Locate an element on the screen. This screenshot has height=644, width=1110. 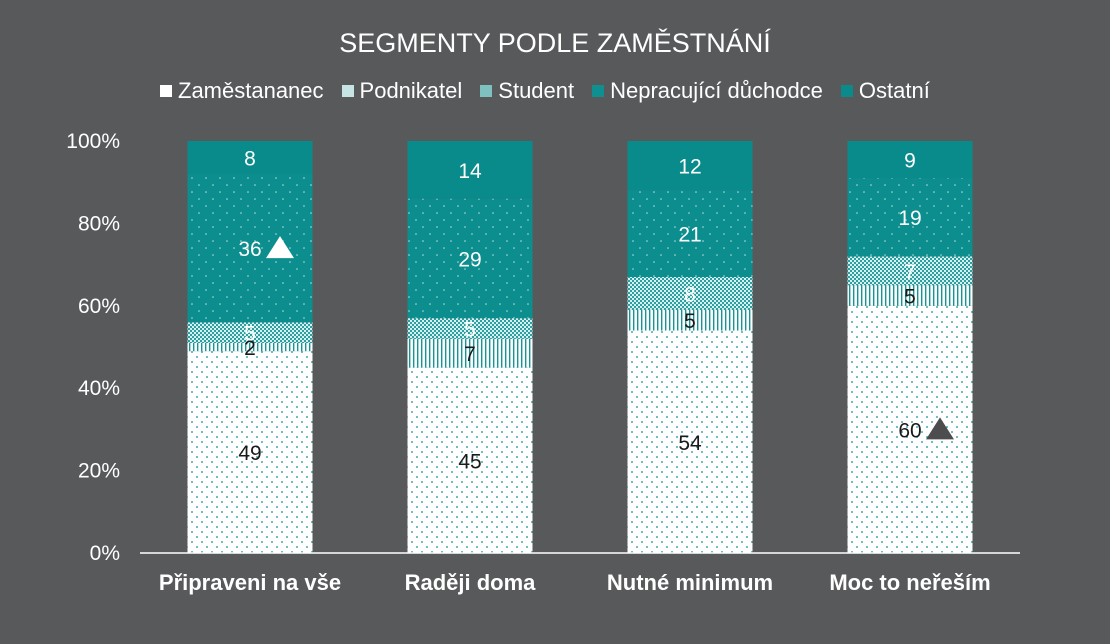
data-label: 29 is located at coordinates (469, 259).